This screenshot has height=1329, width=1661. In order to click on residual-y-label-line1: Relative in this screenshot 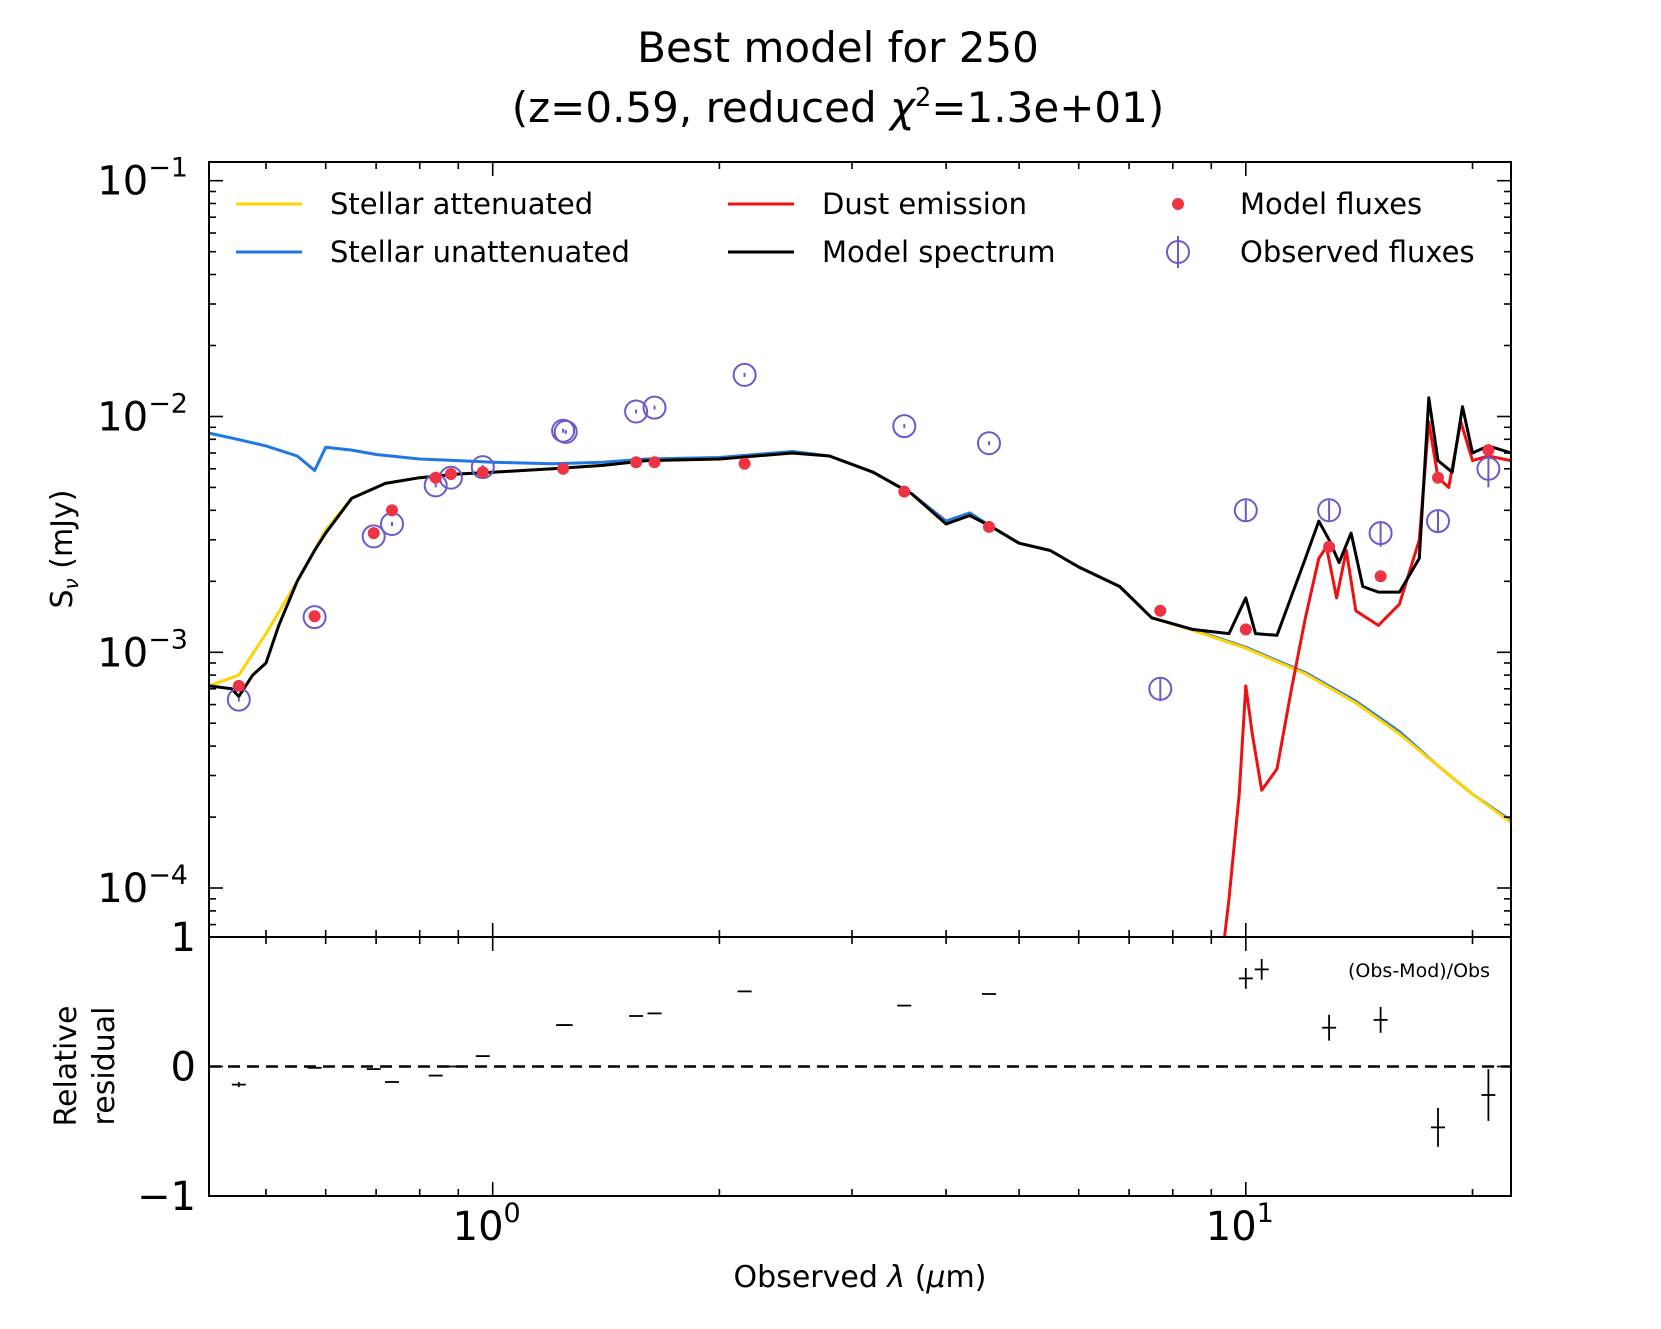, I will do `click(66, 1066)`.